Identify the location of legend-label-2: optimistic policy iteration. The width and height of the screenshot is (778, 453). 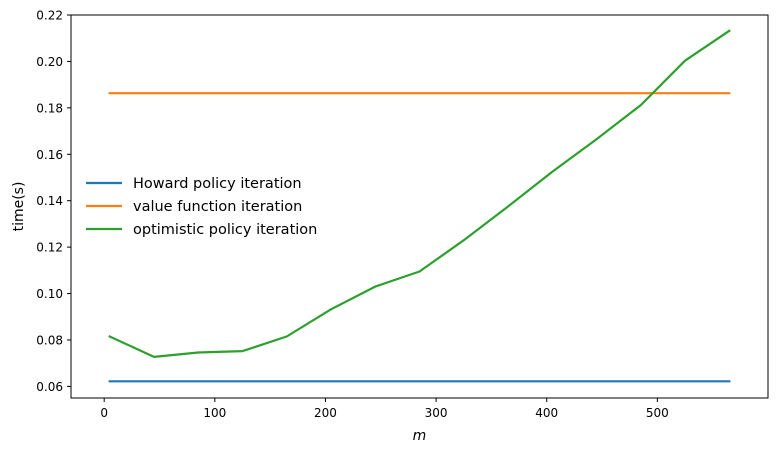
(225, 230).